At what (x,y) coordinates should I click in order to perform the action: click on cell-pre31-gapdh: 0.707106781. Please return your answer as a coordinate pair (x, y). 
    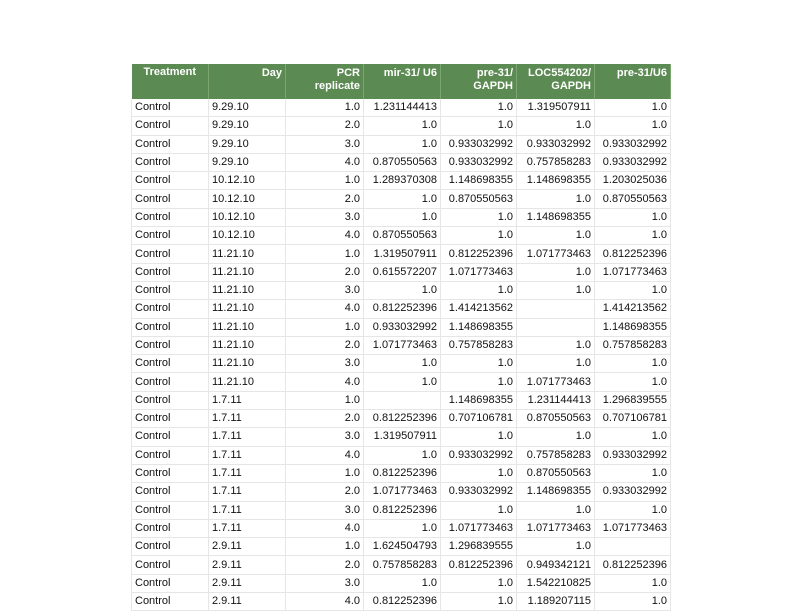
    Looking at the image, I should click on (478, 419).